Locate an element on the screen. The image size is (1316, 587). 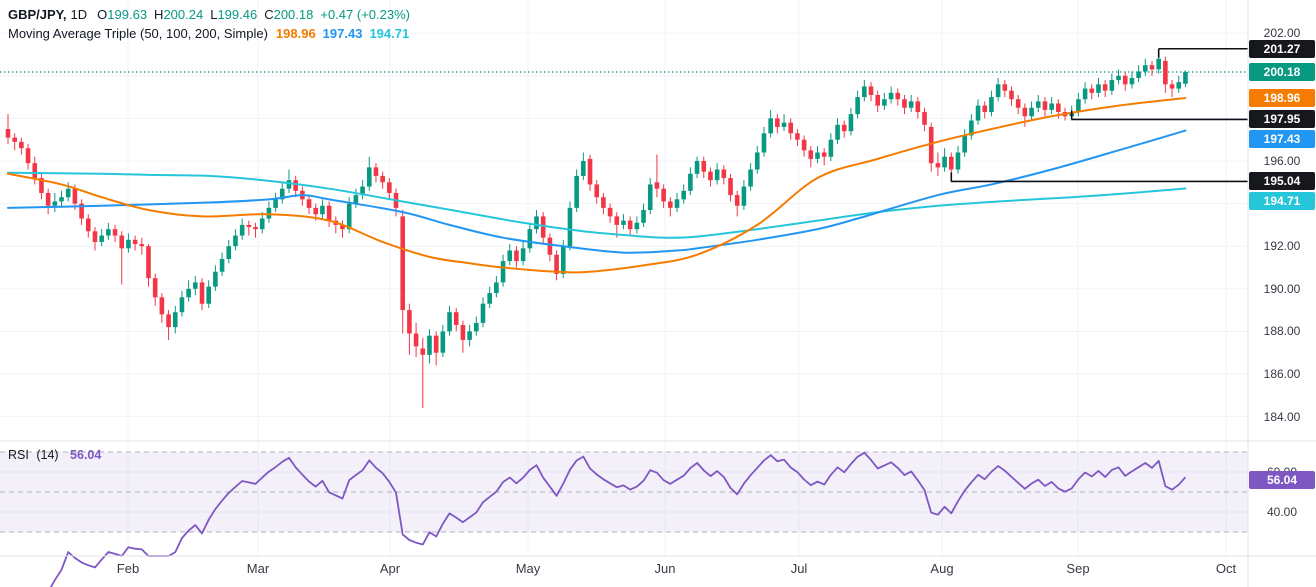
ma50-value: 198.96 is located at coordinates (295, 33).